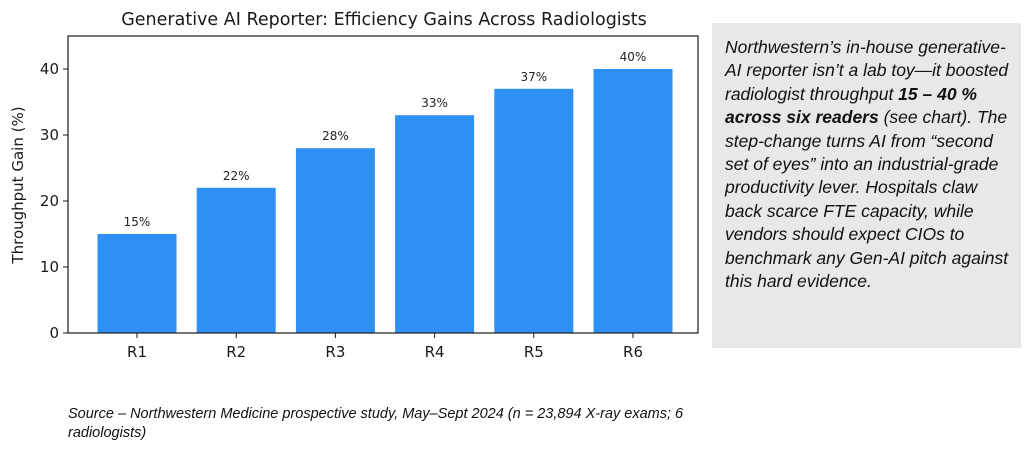 This screenshot has height=451, width=1024. Describe the element at coordinates (49, 201) in the screenshot. I see `y-tick-label-20: 20` at that location.